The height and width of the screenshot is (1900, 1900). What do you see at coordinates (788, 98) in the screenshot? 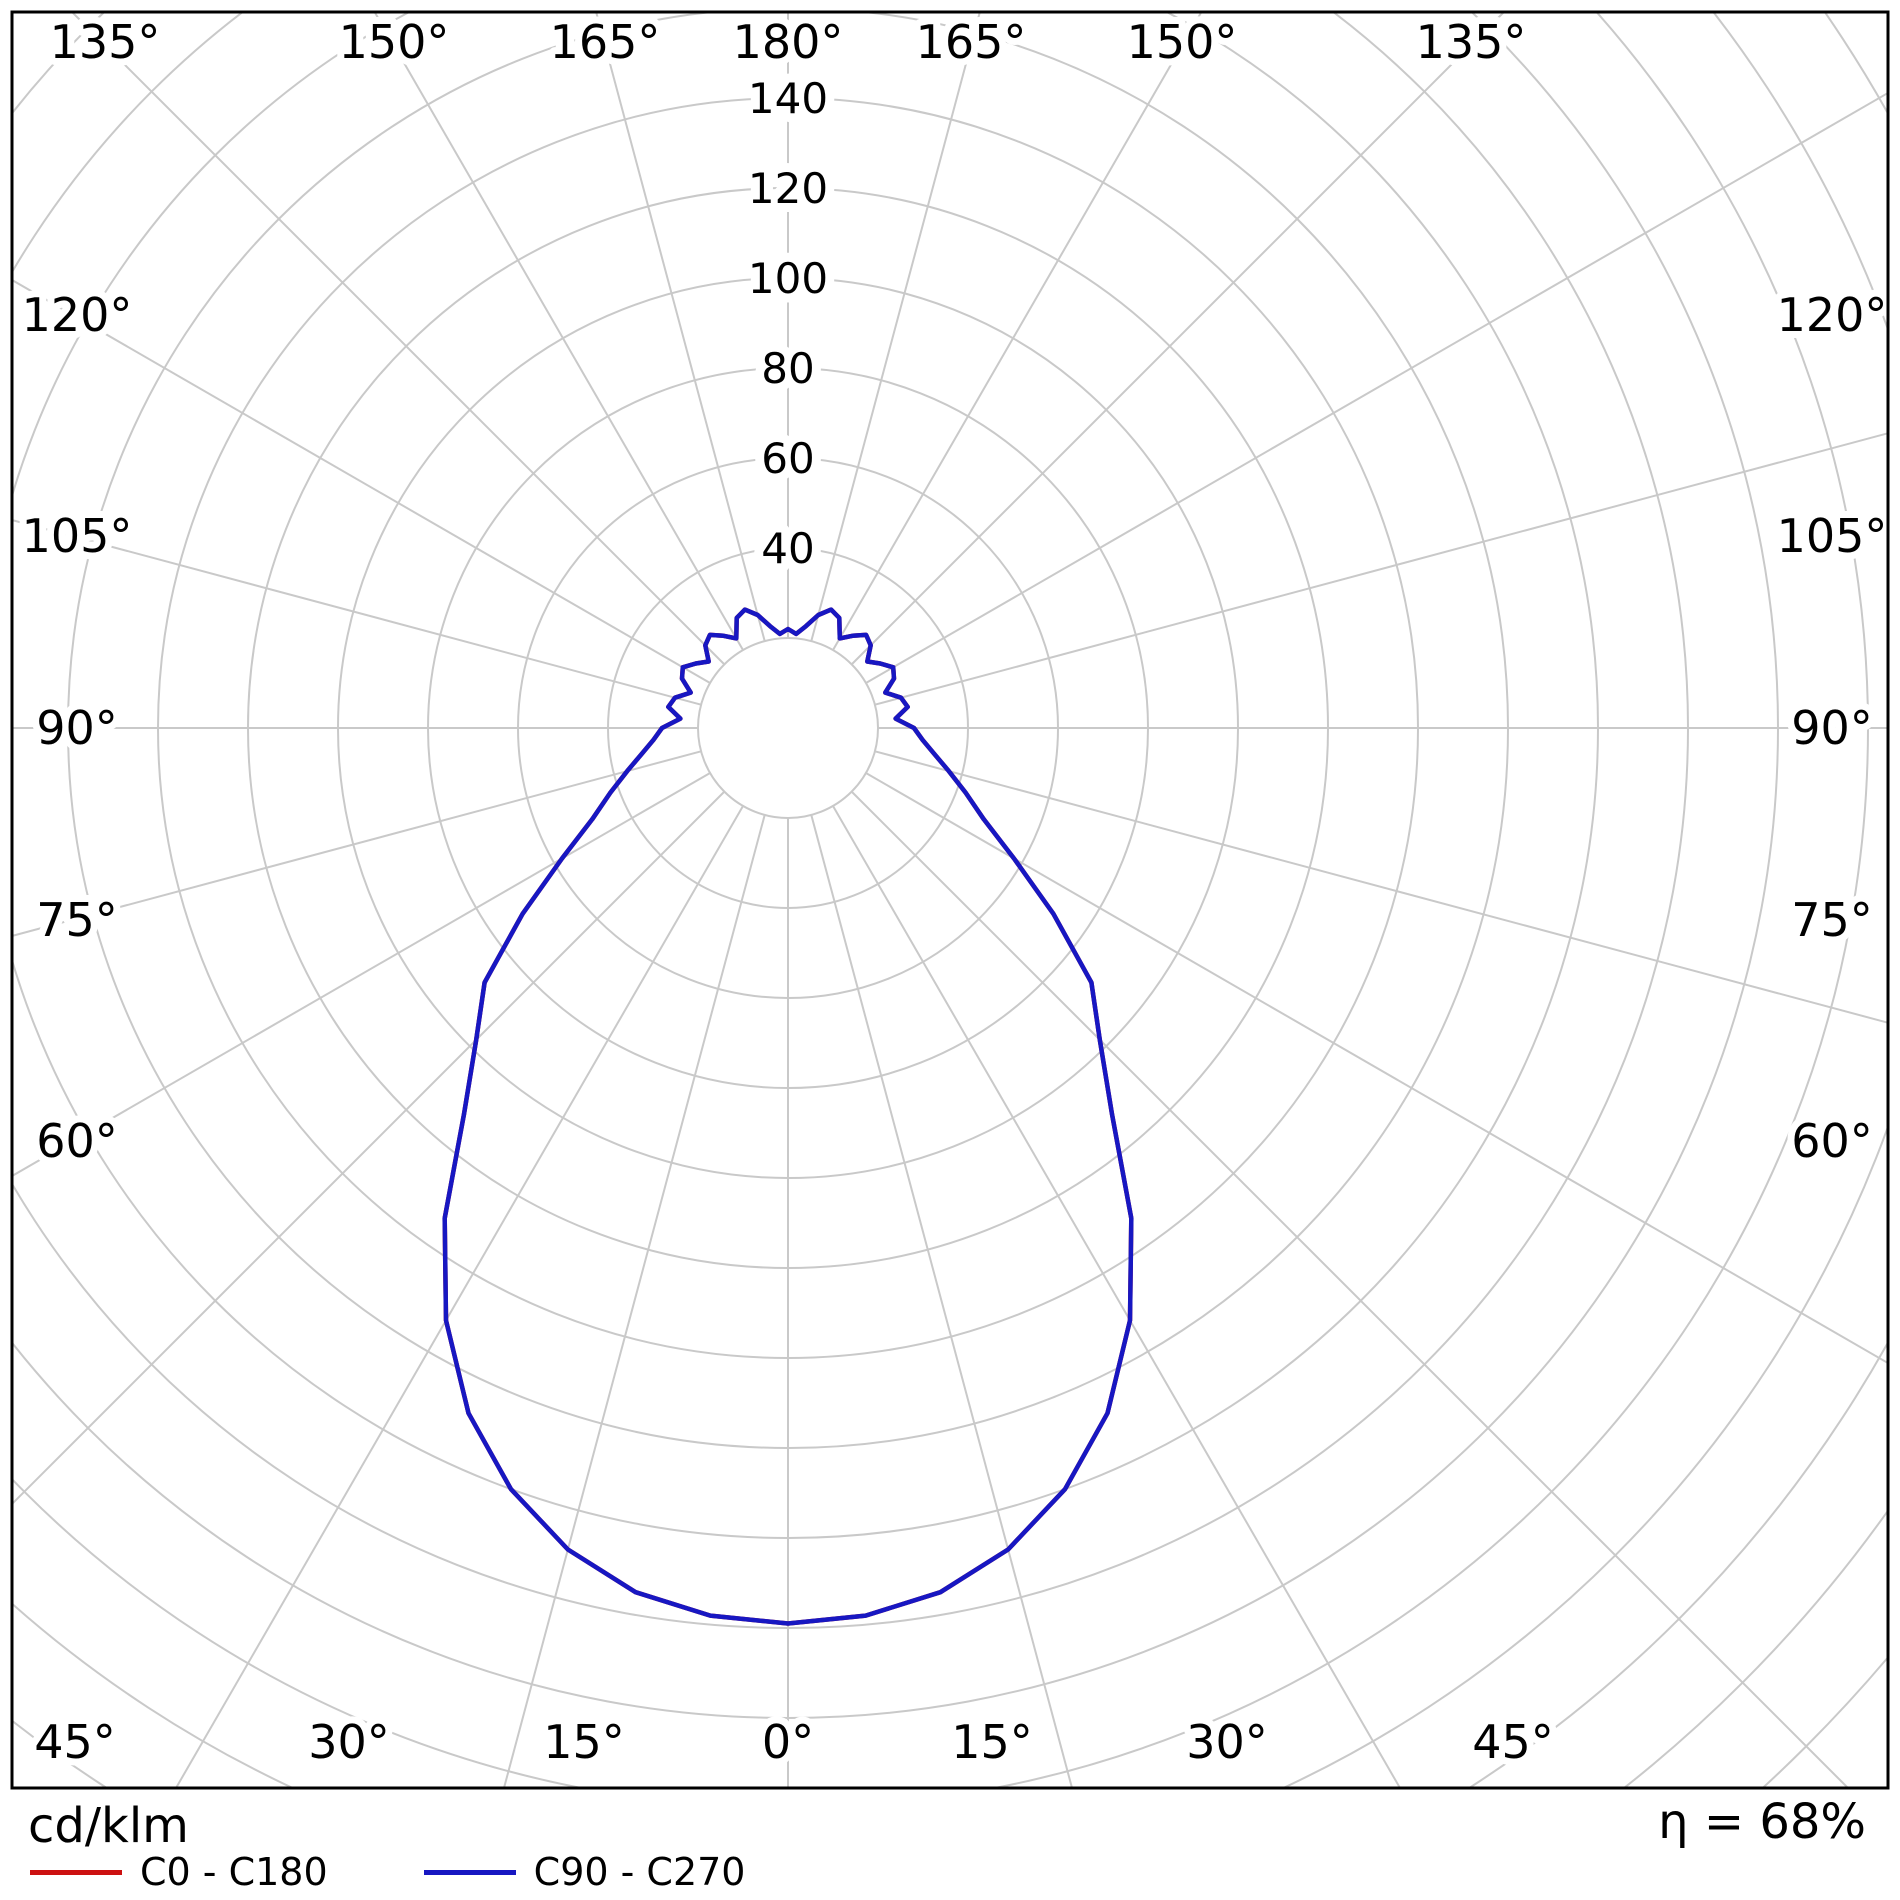
I see `radial-tick-label: 140` at bounding box center [788, 98].